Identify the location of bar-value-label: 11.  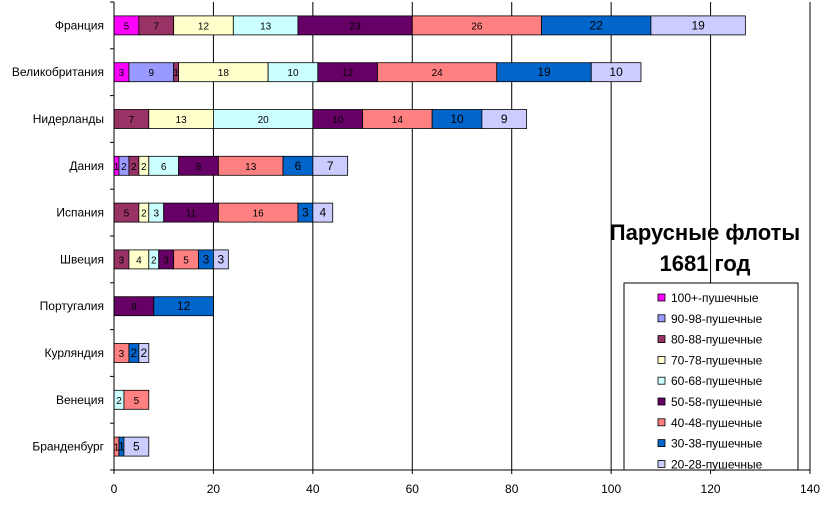
(191, 214).